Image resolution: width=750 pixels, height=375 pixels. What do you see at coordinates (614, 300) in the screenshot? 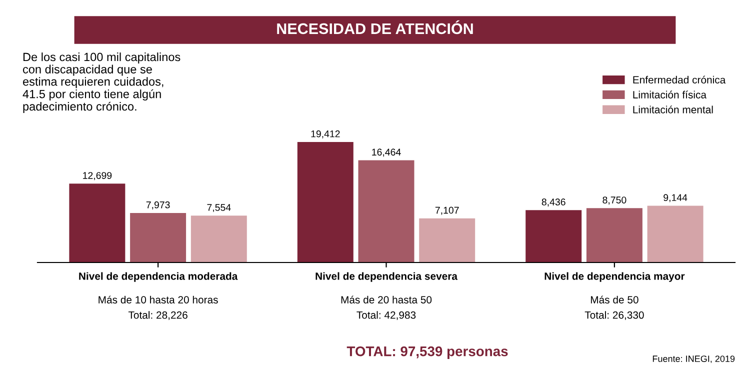
I see `text: Más de 50` at bounding box center [614, 300].